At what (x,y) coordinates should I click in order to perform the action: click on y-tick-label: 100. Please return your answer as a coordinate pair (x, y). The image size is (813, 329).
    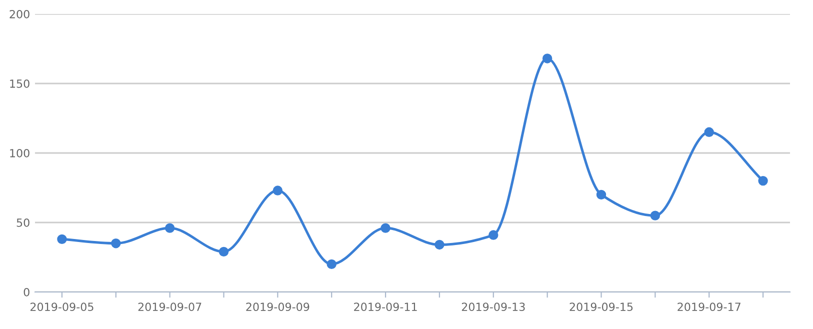
    Looking at the image, I should click on (20, 153).